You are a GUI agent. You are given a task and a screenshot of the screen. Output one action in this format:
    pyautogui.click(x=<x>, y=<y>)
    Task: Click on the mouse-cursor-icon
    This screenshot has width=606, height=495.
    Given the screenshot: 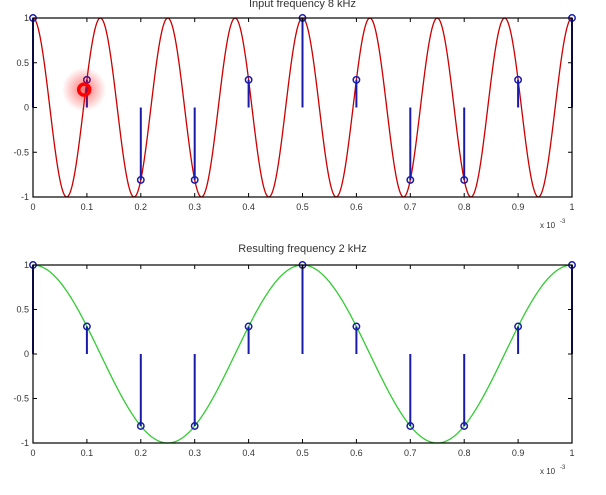 What is the action you would take?
    pyautogui.click(x=84, y=89)
    